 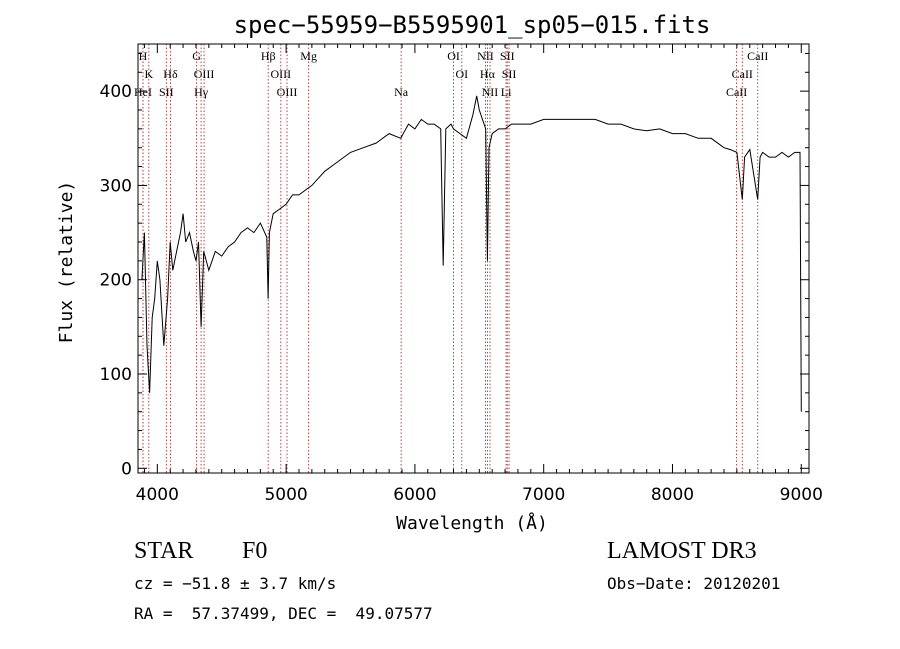 I want to click on line-marker-label: HeI, so click(x=143, y=92).